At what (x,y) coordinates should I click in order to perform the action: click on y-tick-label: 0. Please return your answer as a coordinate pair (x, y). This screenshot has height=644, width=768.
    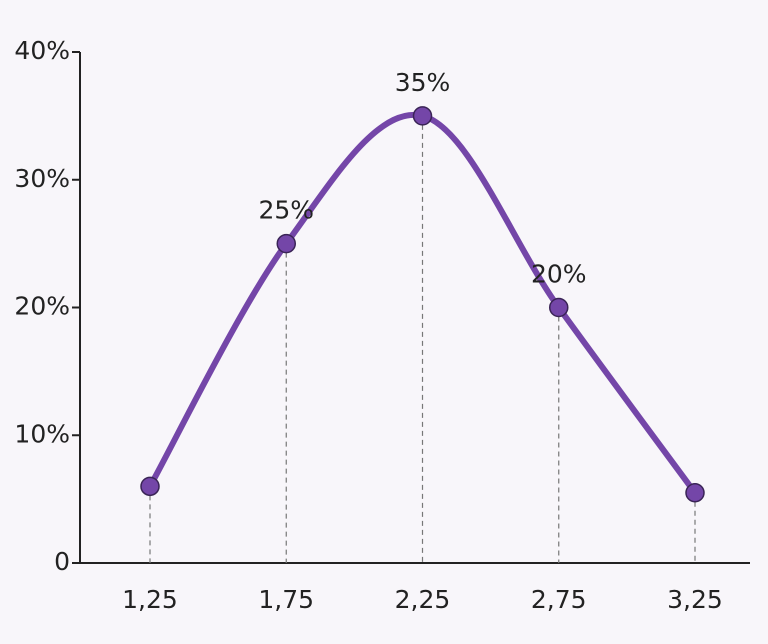
    Looking at the image, I should click on (62, 561).